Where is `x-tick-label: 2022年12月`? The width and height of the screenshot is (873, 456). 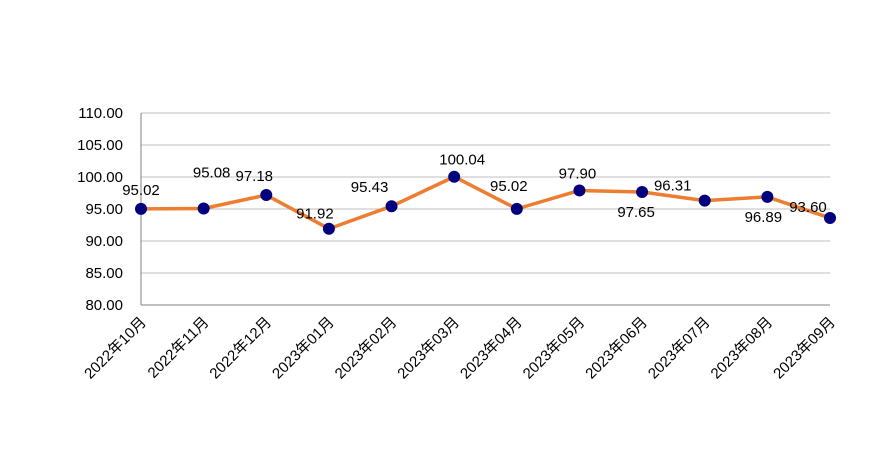 x-tick-label: 2022年12月 is located at coordinates (240, 348).